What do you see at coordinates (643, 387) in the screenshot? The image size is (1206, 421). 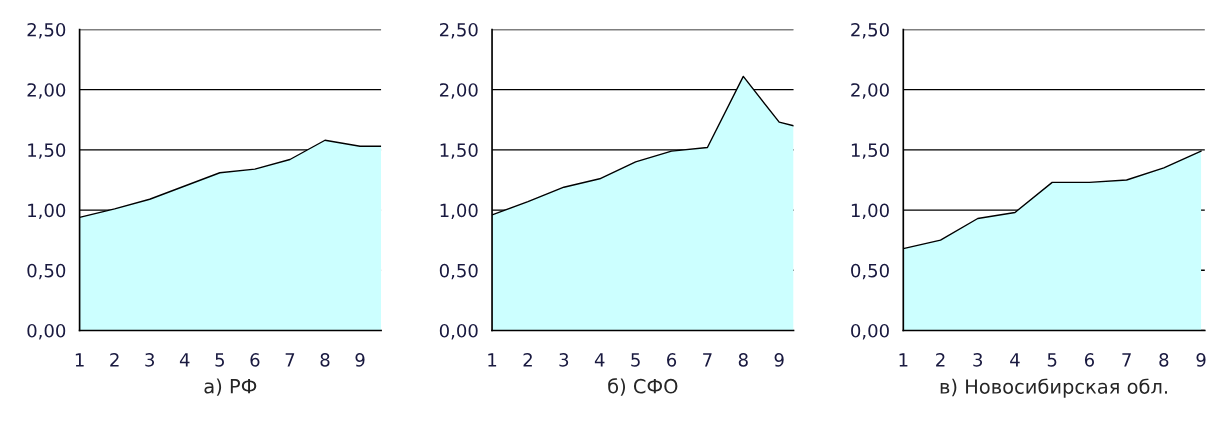 I see `x-axis-title: б) СФО` at bounding box center [643, 387].